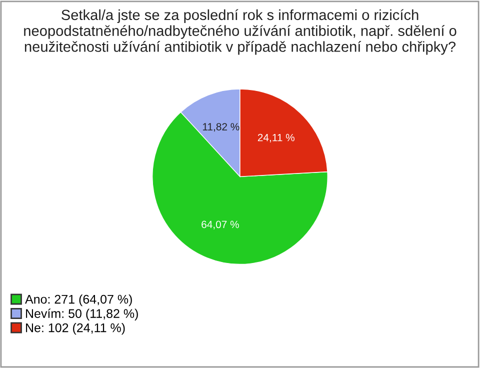 This screenshot has height=368, width=480. What do you see at coordinates (240, 32) in the screenshot?
I see `chart-title: Setkal/a jste se za poslední rok s informacemi o rizicích neopodstatněného/nadbytečného užívání antibiotik, např. sdělení o neužitečnosti užívání antibiotik v případě nachlazení nebo chřipky?` at bounding box center [240, 32].